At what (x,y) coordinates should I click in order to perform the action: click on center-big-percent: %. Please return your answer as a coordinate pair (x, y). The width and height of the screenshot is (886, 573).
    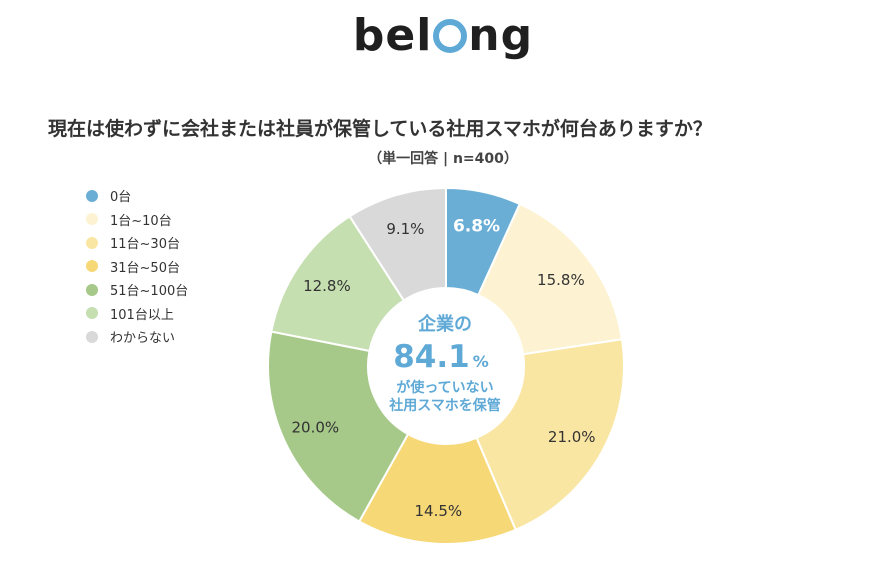
    Looking at the image, I should click on (481, 361).